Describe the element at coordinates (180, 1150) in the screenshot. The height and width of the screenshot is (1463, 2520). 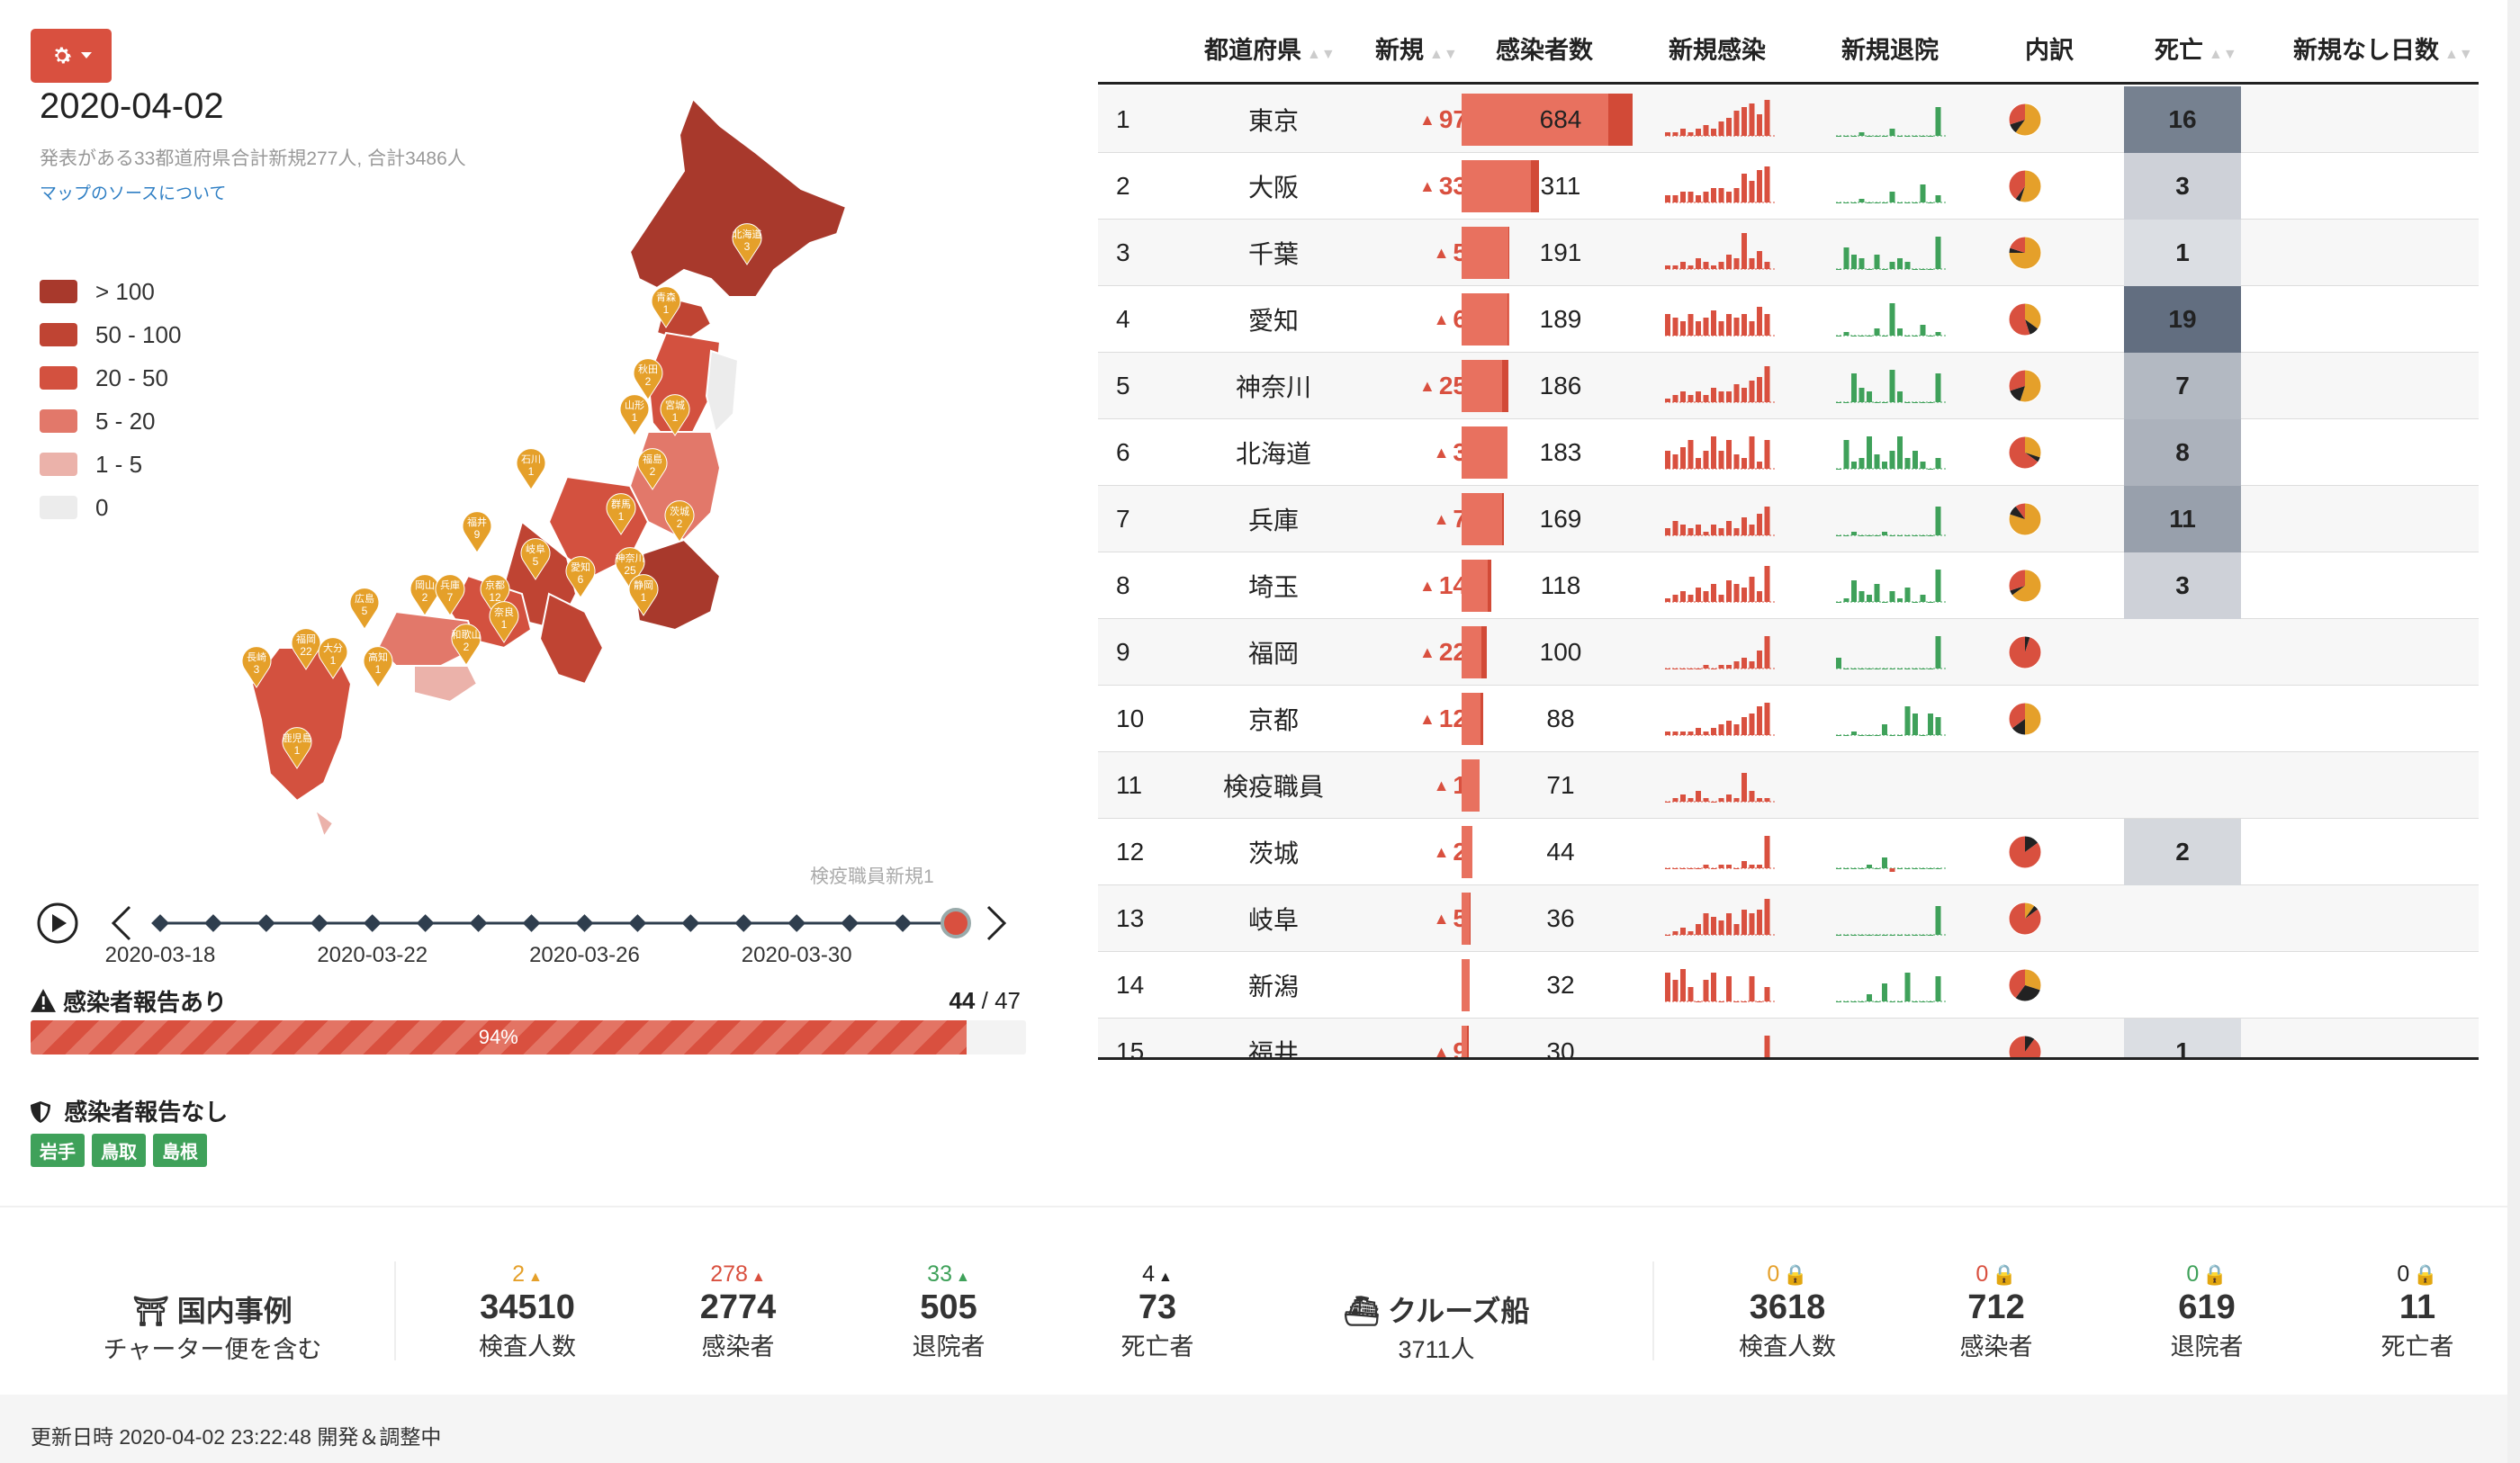
I see `unreported-tag: 島根` at that location.